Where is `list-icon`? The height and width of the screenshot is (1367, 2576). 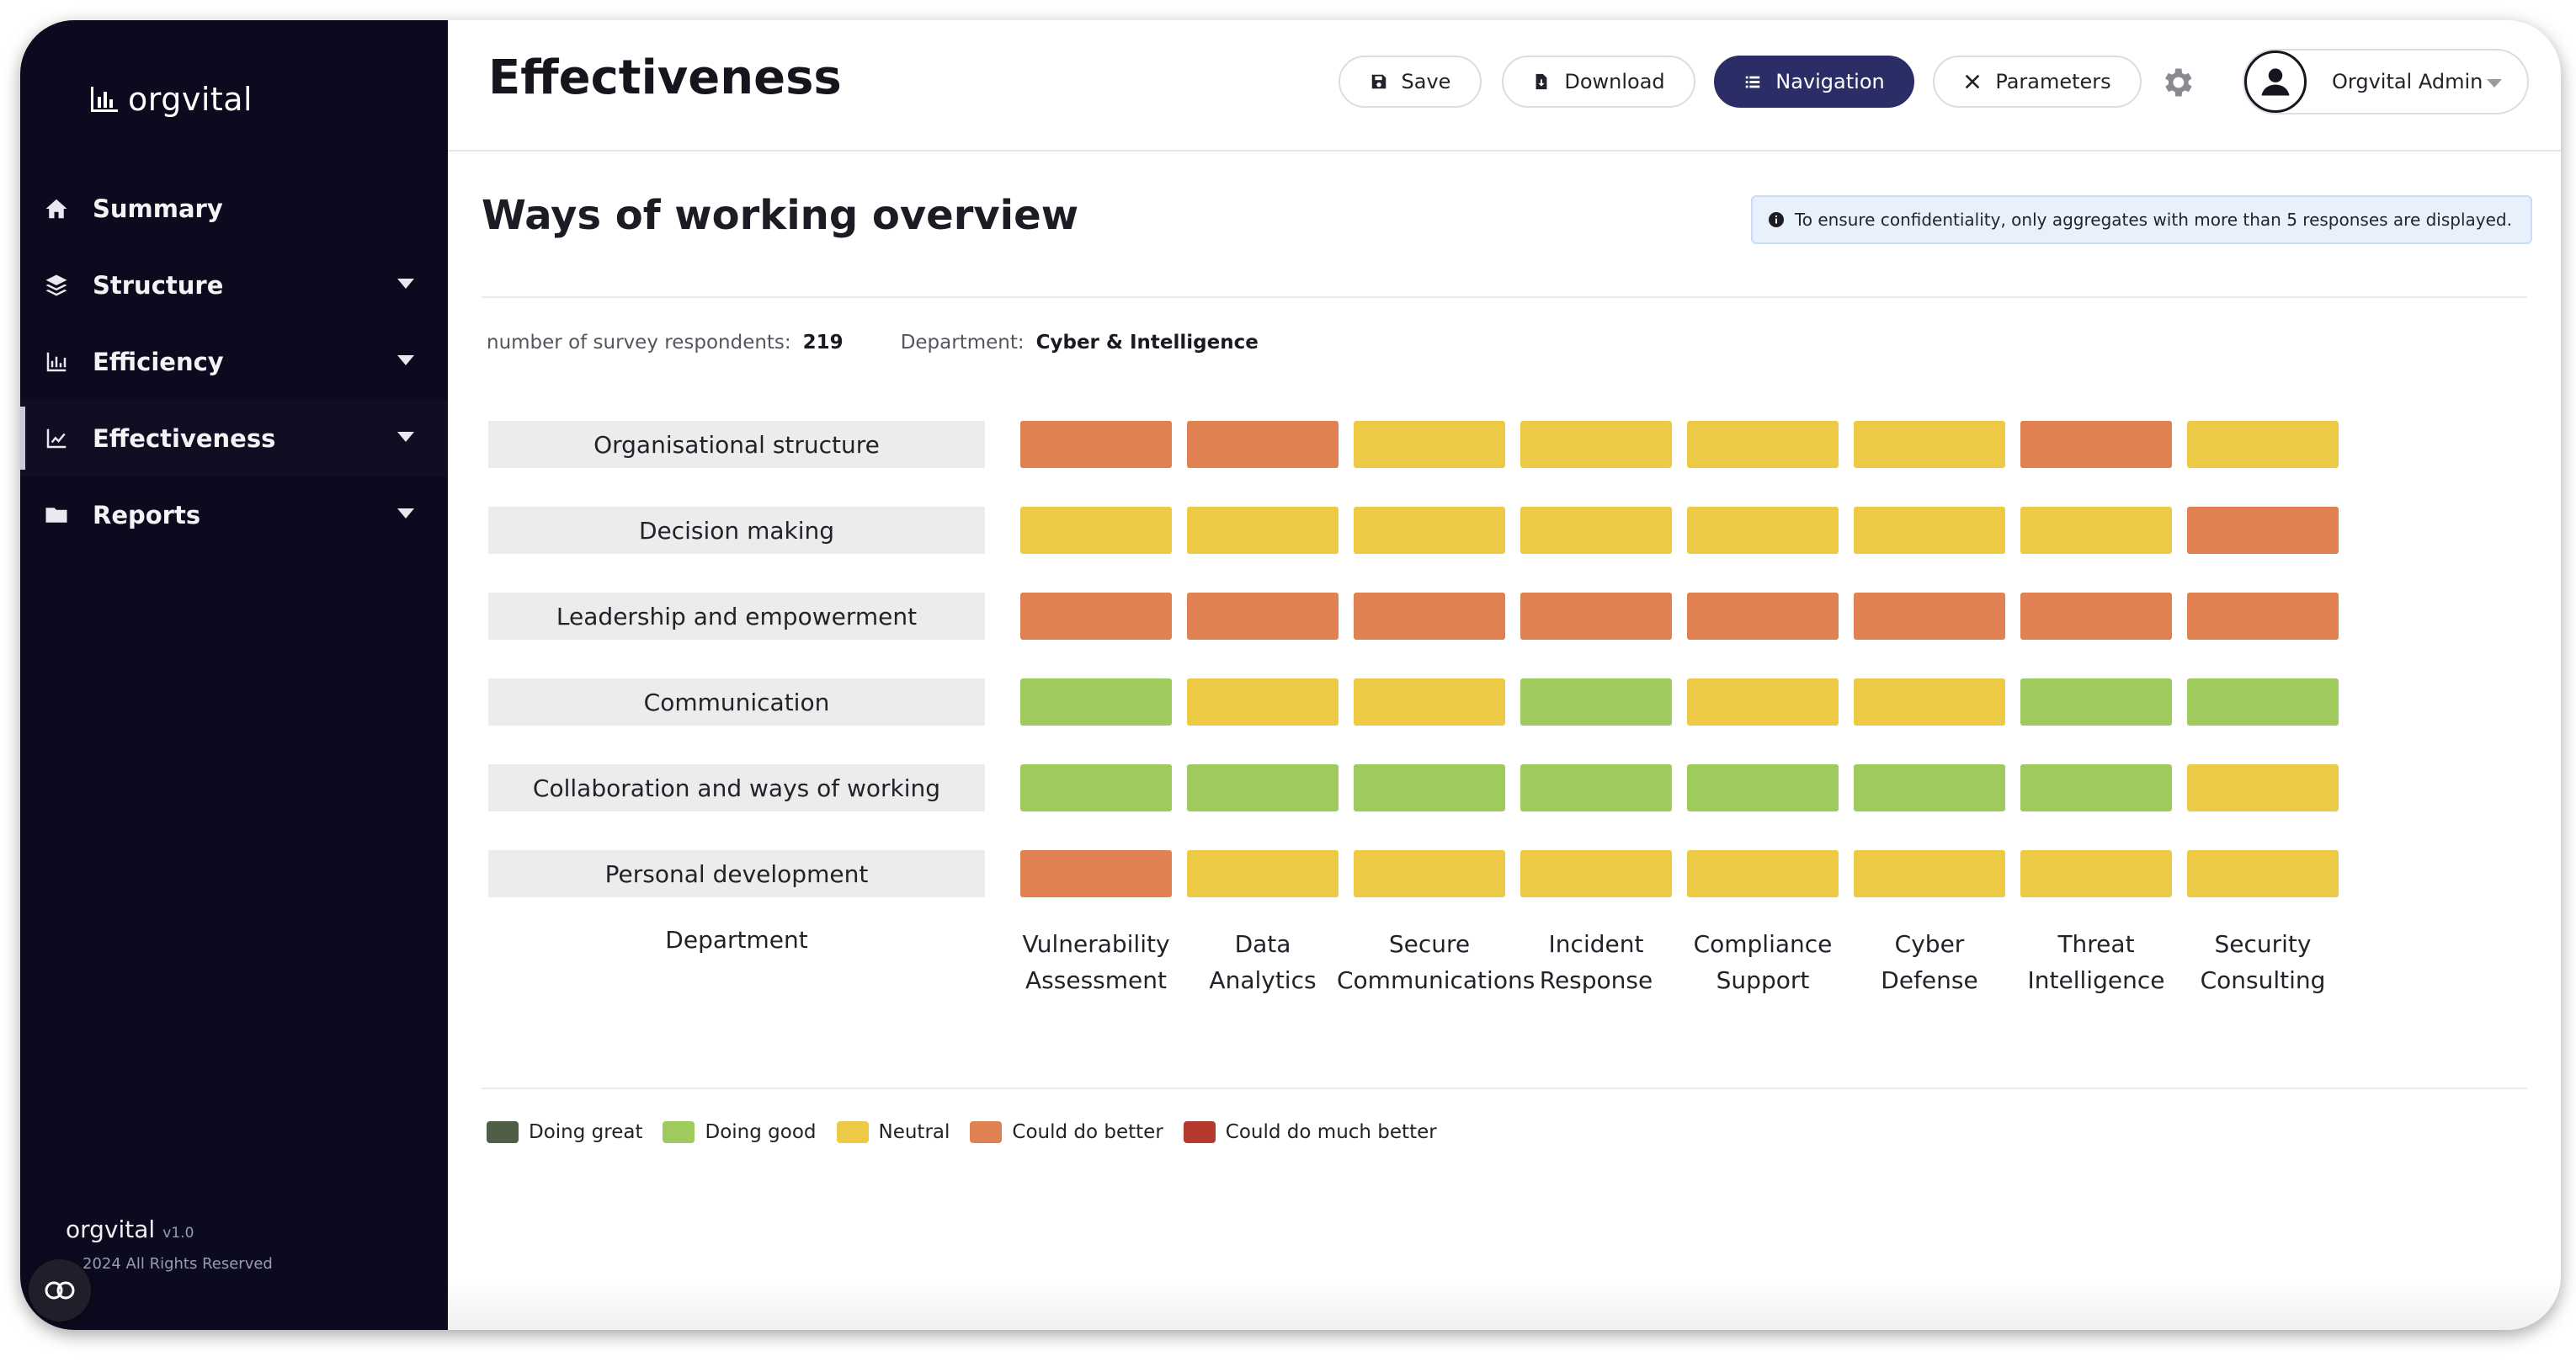 list-icon is located at coordinates (1753, 82).